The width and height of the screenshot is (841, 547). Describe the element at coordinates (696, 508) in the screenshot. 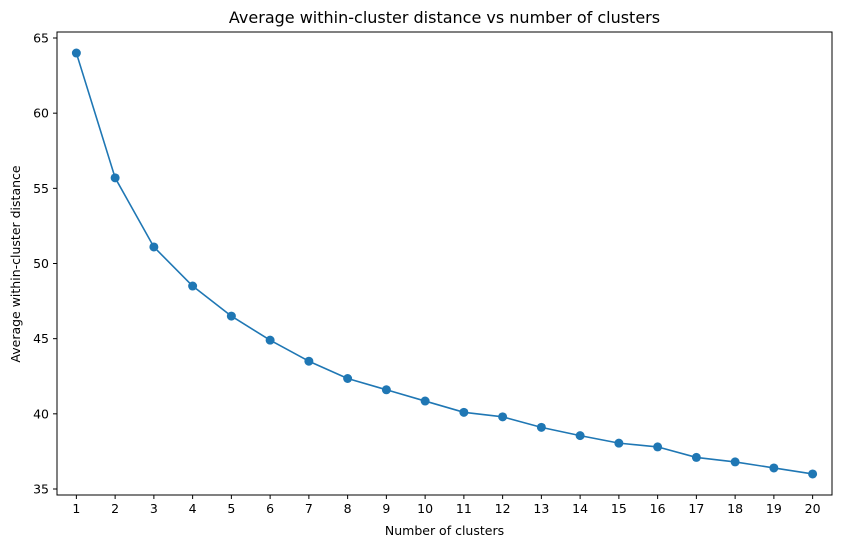

I see `x-tick-label: 17` at that location.